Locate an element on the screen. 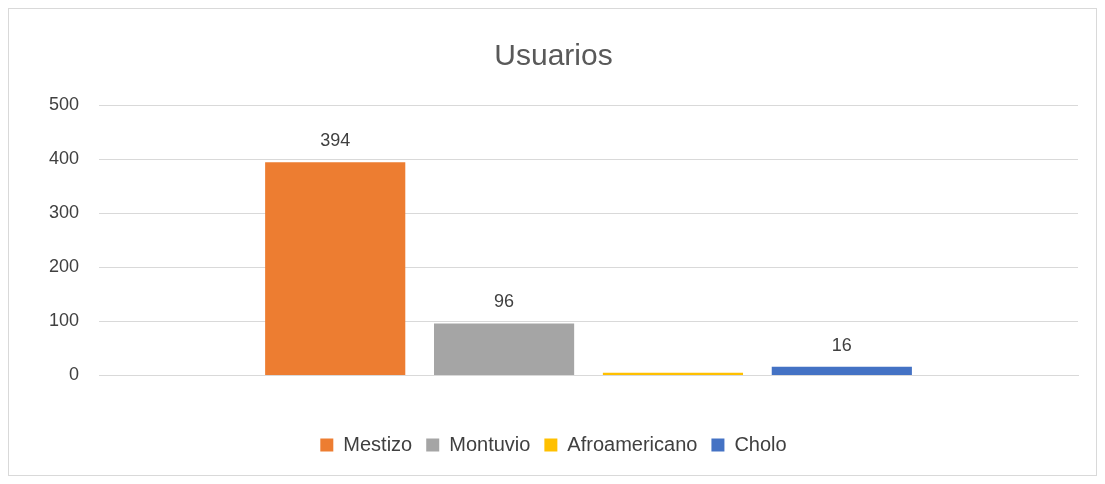 This screenshot has width=1105, height=484. y-tick-label: 500 is located at coordinates (64, 103).